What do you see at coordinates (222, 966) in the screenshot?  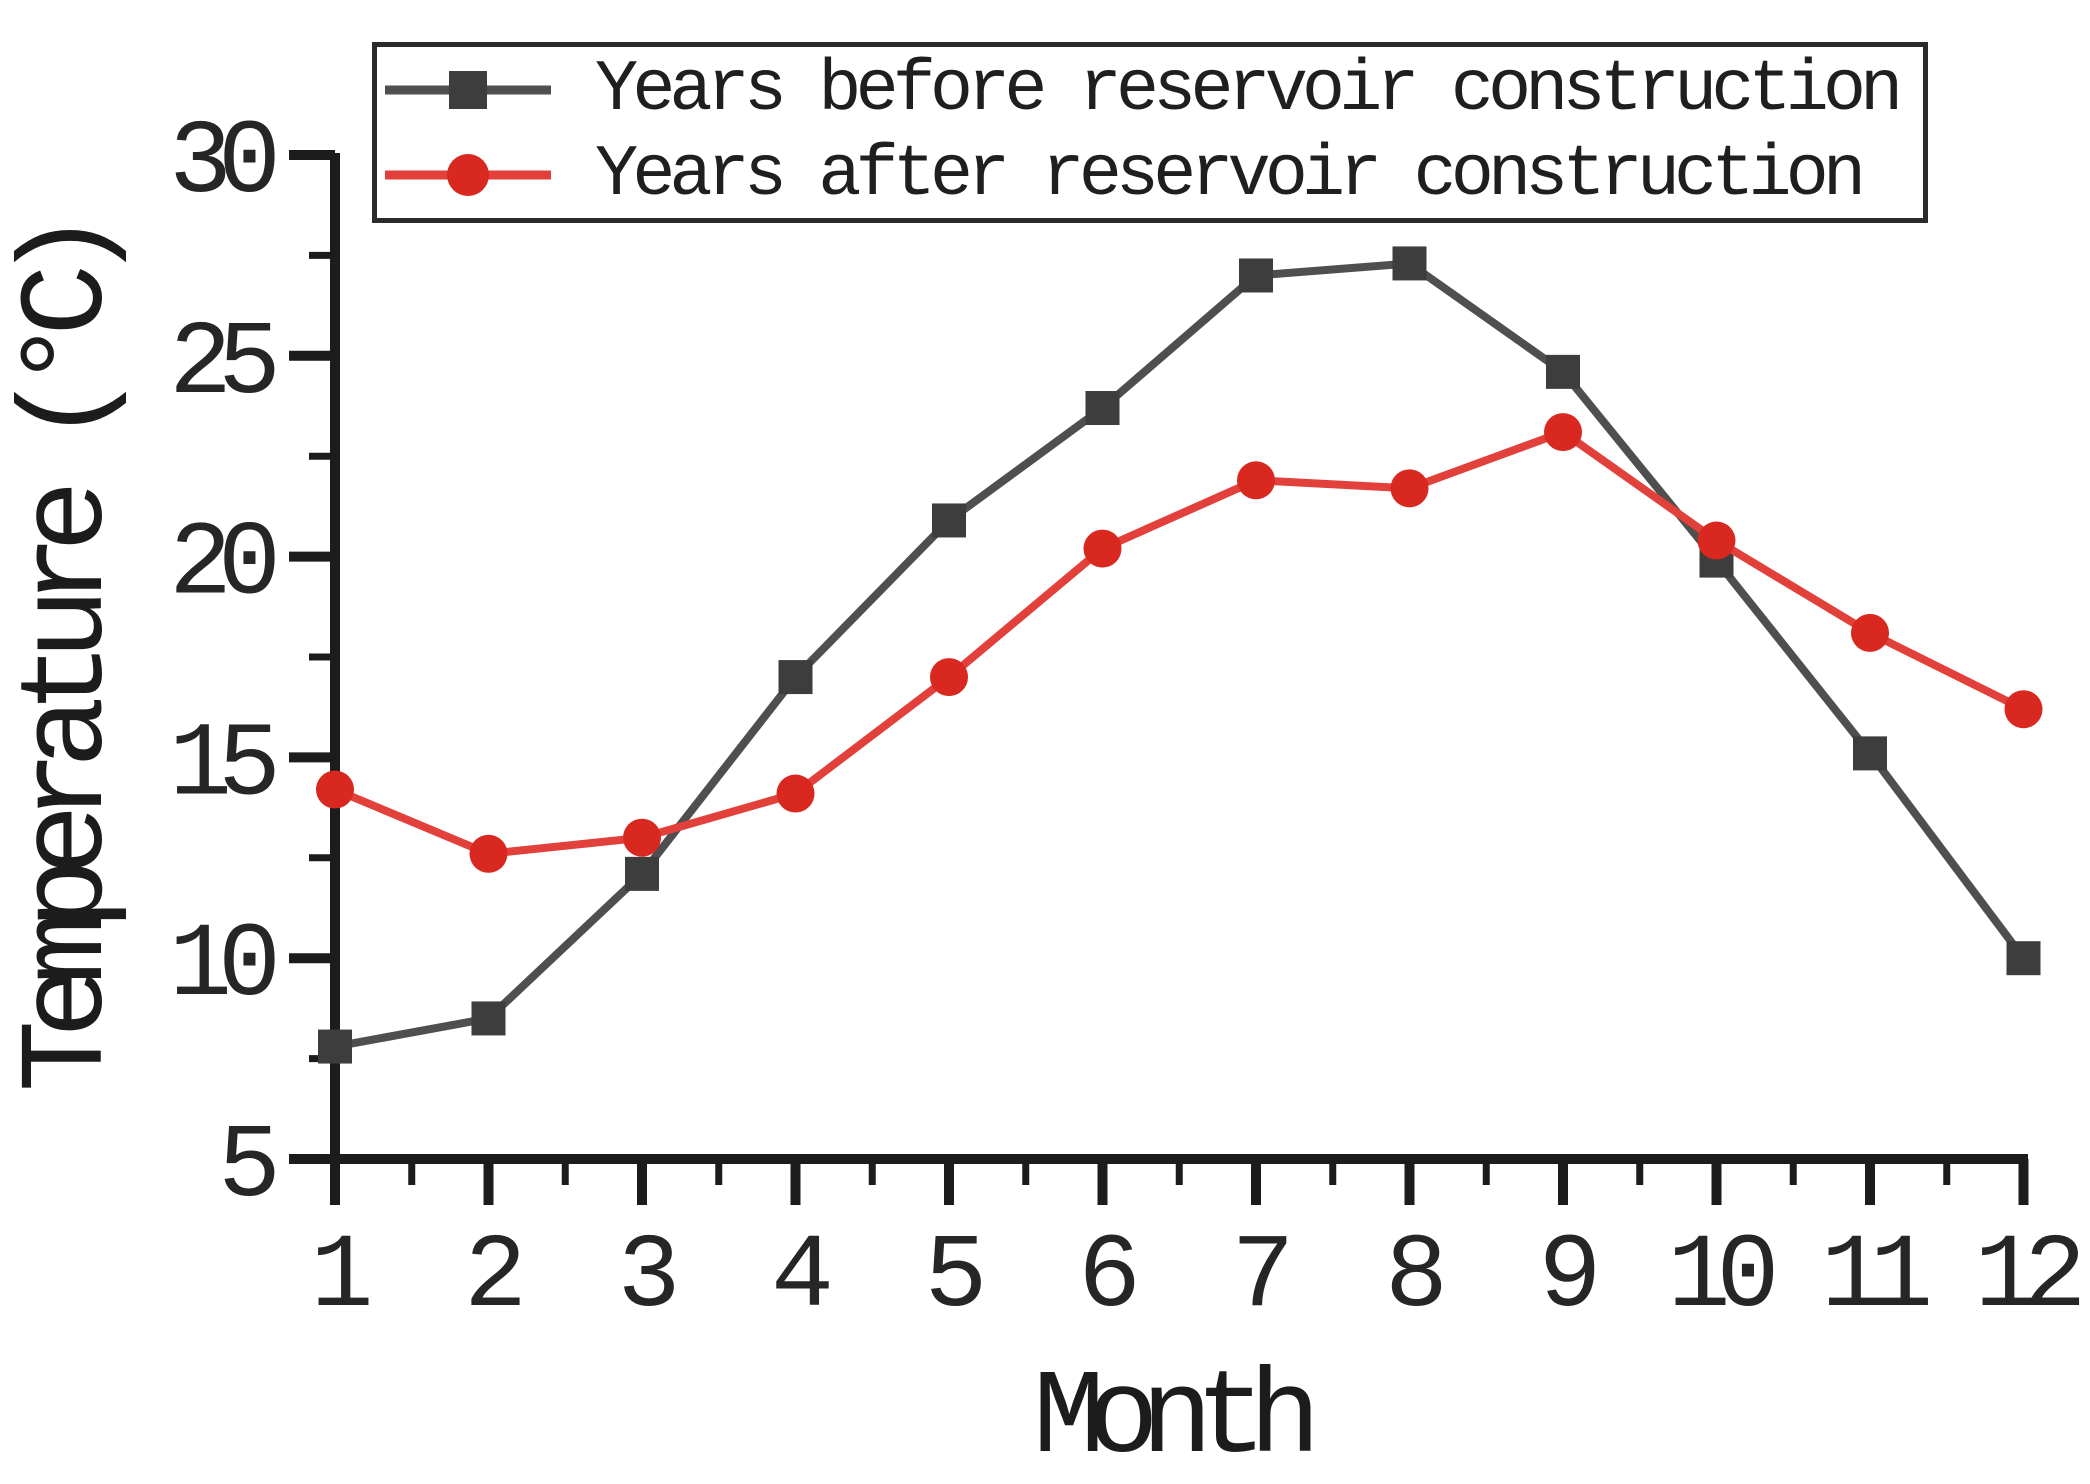 I see `y-tick-label: 10` at bounding box center [222, 966].